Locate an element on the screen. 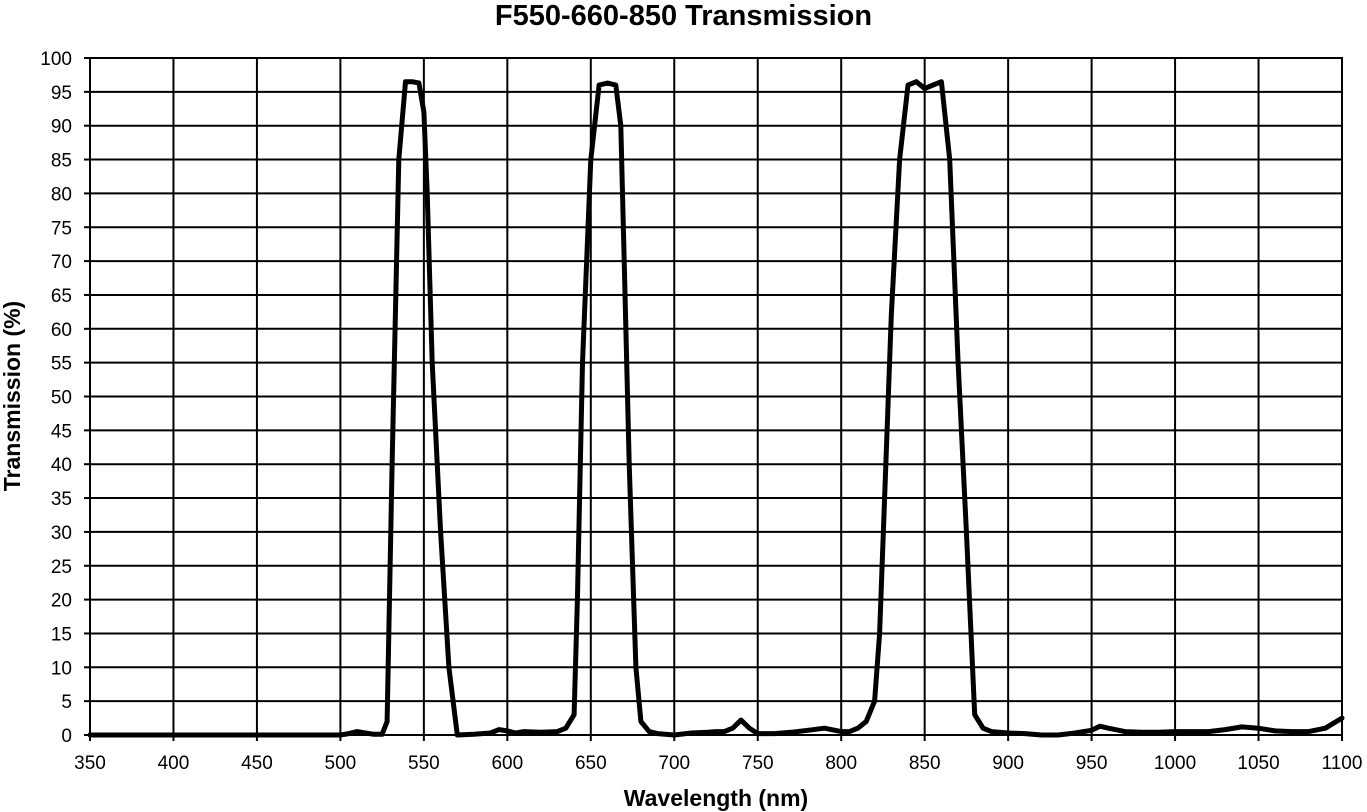 This screenshot has width=1367, height=812. y-tick-label: 70 is located at coordinates (61, 262).